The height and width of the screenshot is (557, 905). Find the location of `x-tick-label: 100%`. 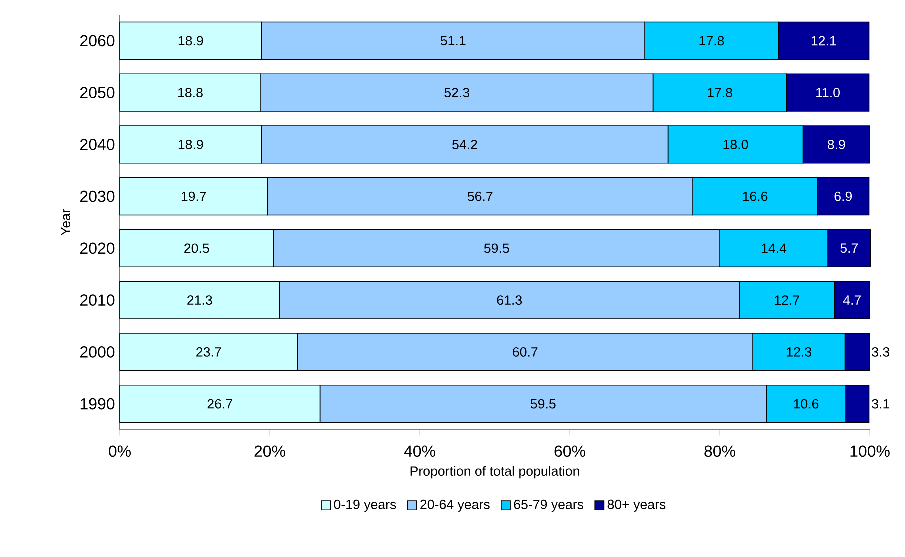

x-tick-label: 100% is located at coordinates (870, 452).